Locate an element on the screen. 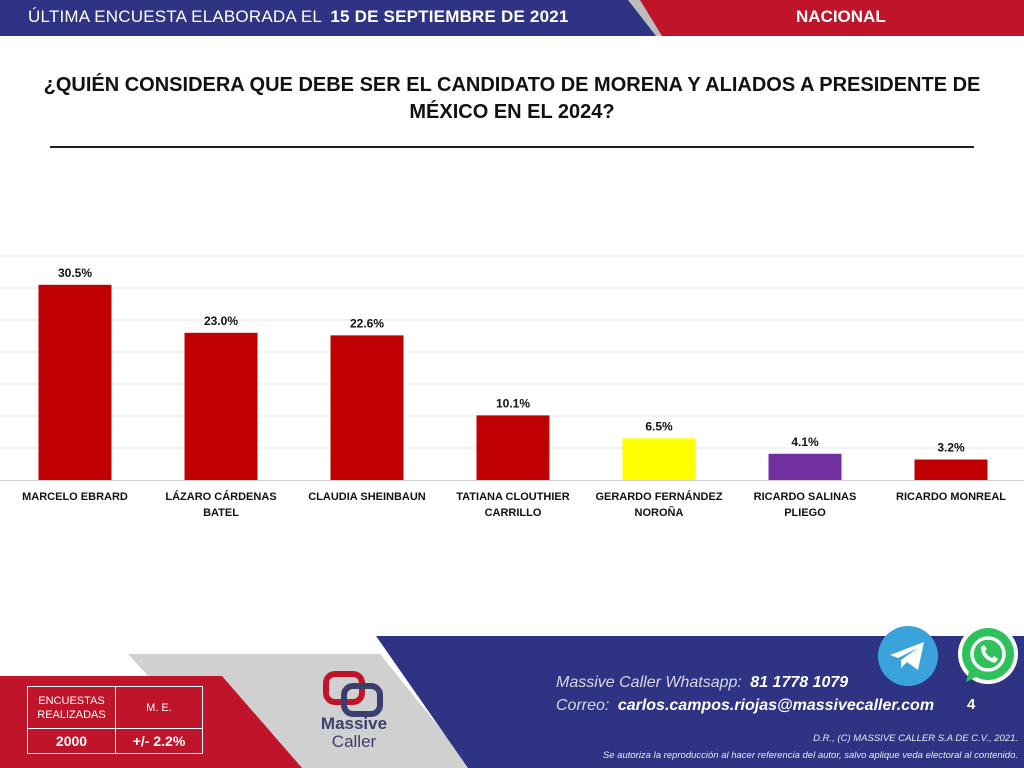 This screenshot has width=1024, height=768. category-label-line: MARCELO EBRARD is located at coordinates (75, 497).